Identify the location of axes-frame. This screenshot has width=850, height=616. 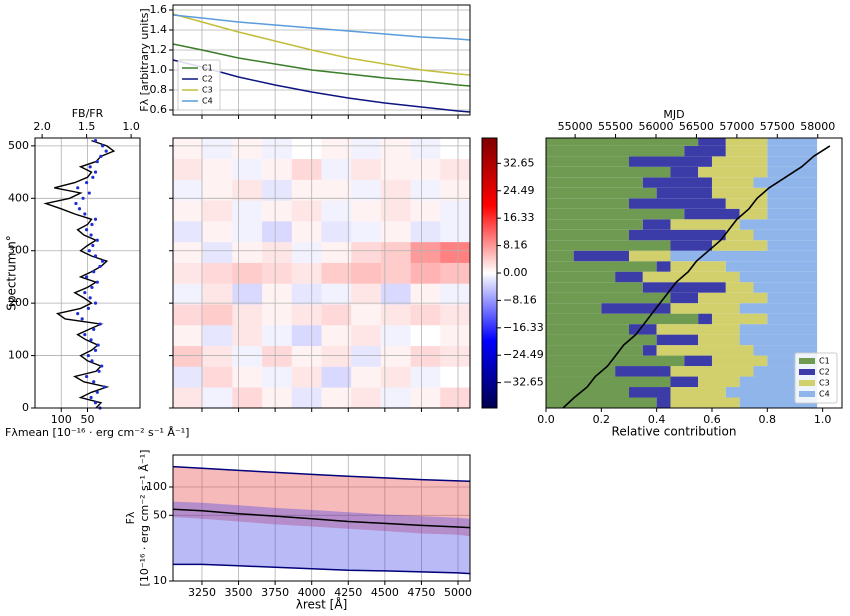
(321, 60).